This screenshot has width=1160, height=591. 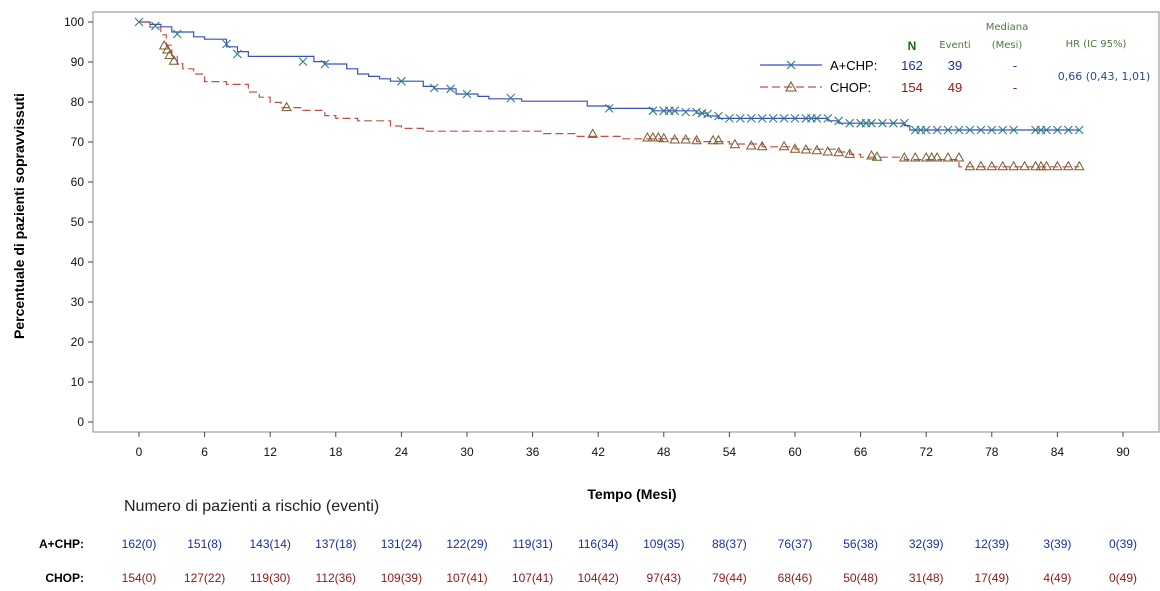 What do you see at coordinates (926, 544) in the screenshot?
I see `risk-cell: 32(39)` at bounding box center [926, 544].